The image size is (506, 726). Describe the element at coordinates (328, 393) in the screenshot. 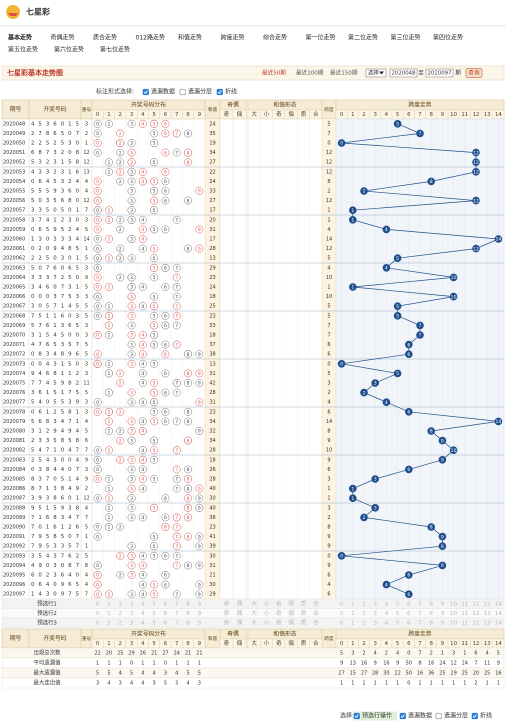

I see `span-value: 2` at that location.